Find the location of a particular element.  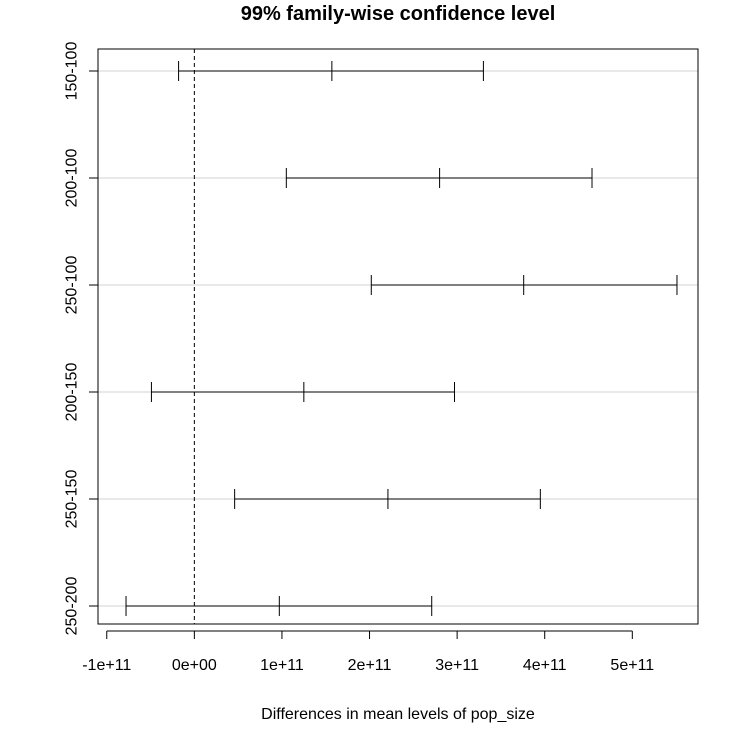

y-tick-label: 200-100 is located at coordinates (72, 178).